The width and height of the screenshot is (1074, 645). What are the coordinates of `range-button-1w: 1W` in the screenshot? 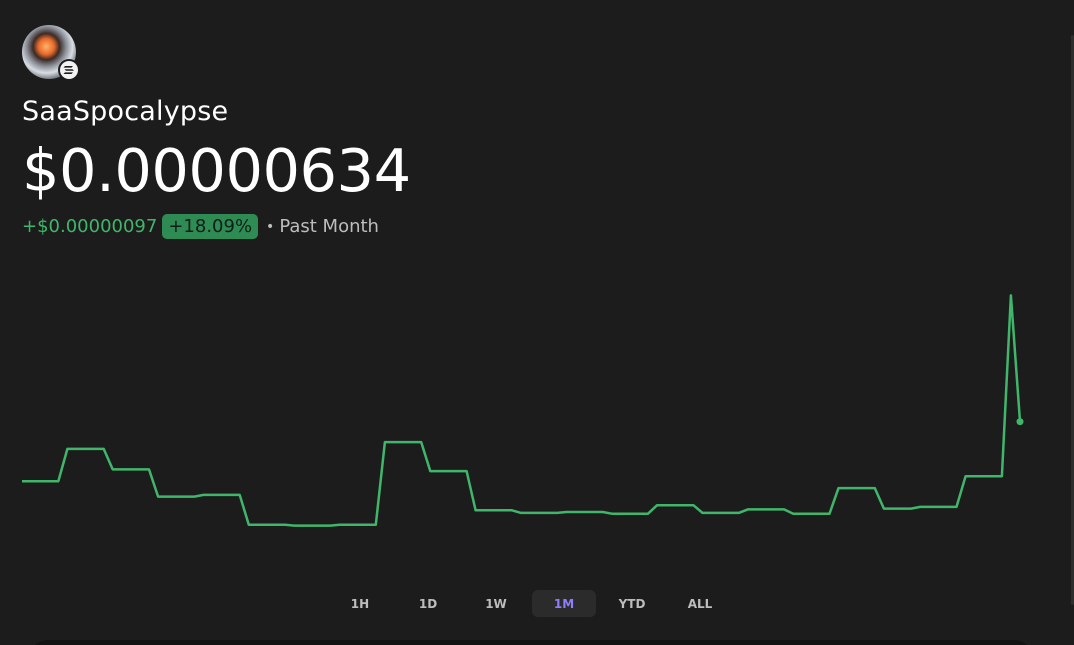 It's located at (496, 603).